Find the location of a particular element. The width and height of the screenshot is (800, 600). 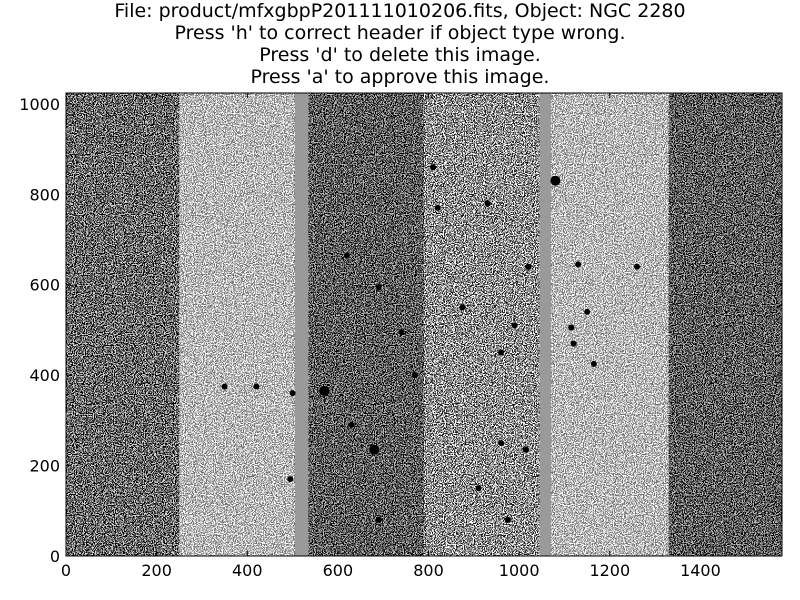

x-tick-label: 1400 is located at coordinates (700, 570).